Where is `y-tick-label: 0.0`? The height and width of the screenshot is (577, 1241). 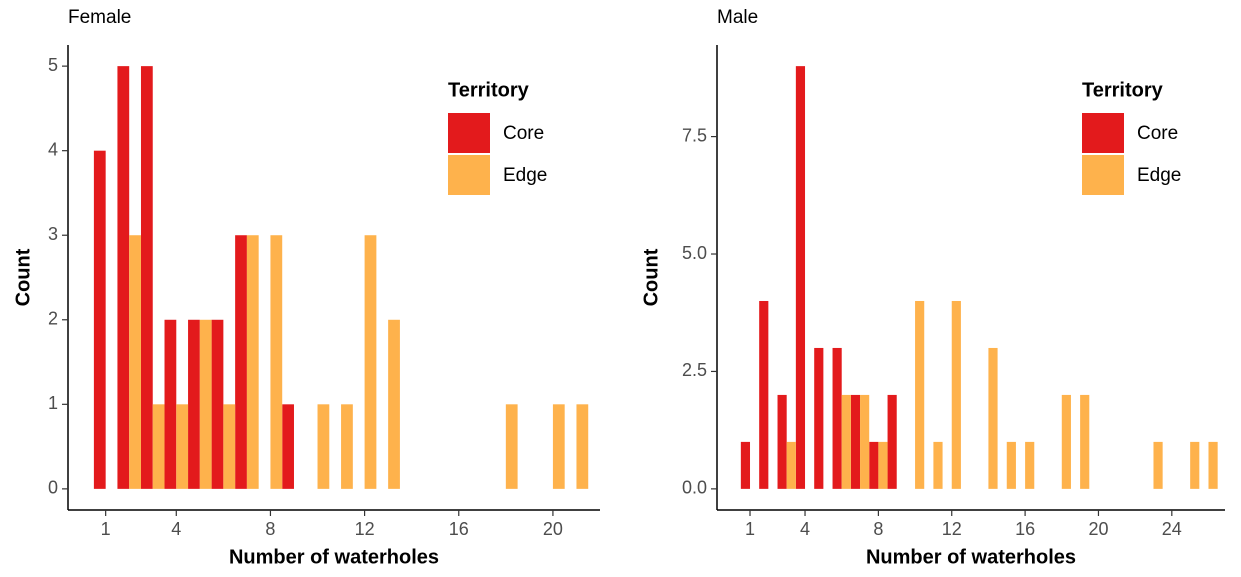 y-tick-label: 0.0 is located at coordinates (694, 488).